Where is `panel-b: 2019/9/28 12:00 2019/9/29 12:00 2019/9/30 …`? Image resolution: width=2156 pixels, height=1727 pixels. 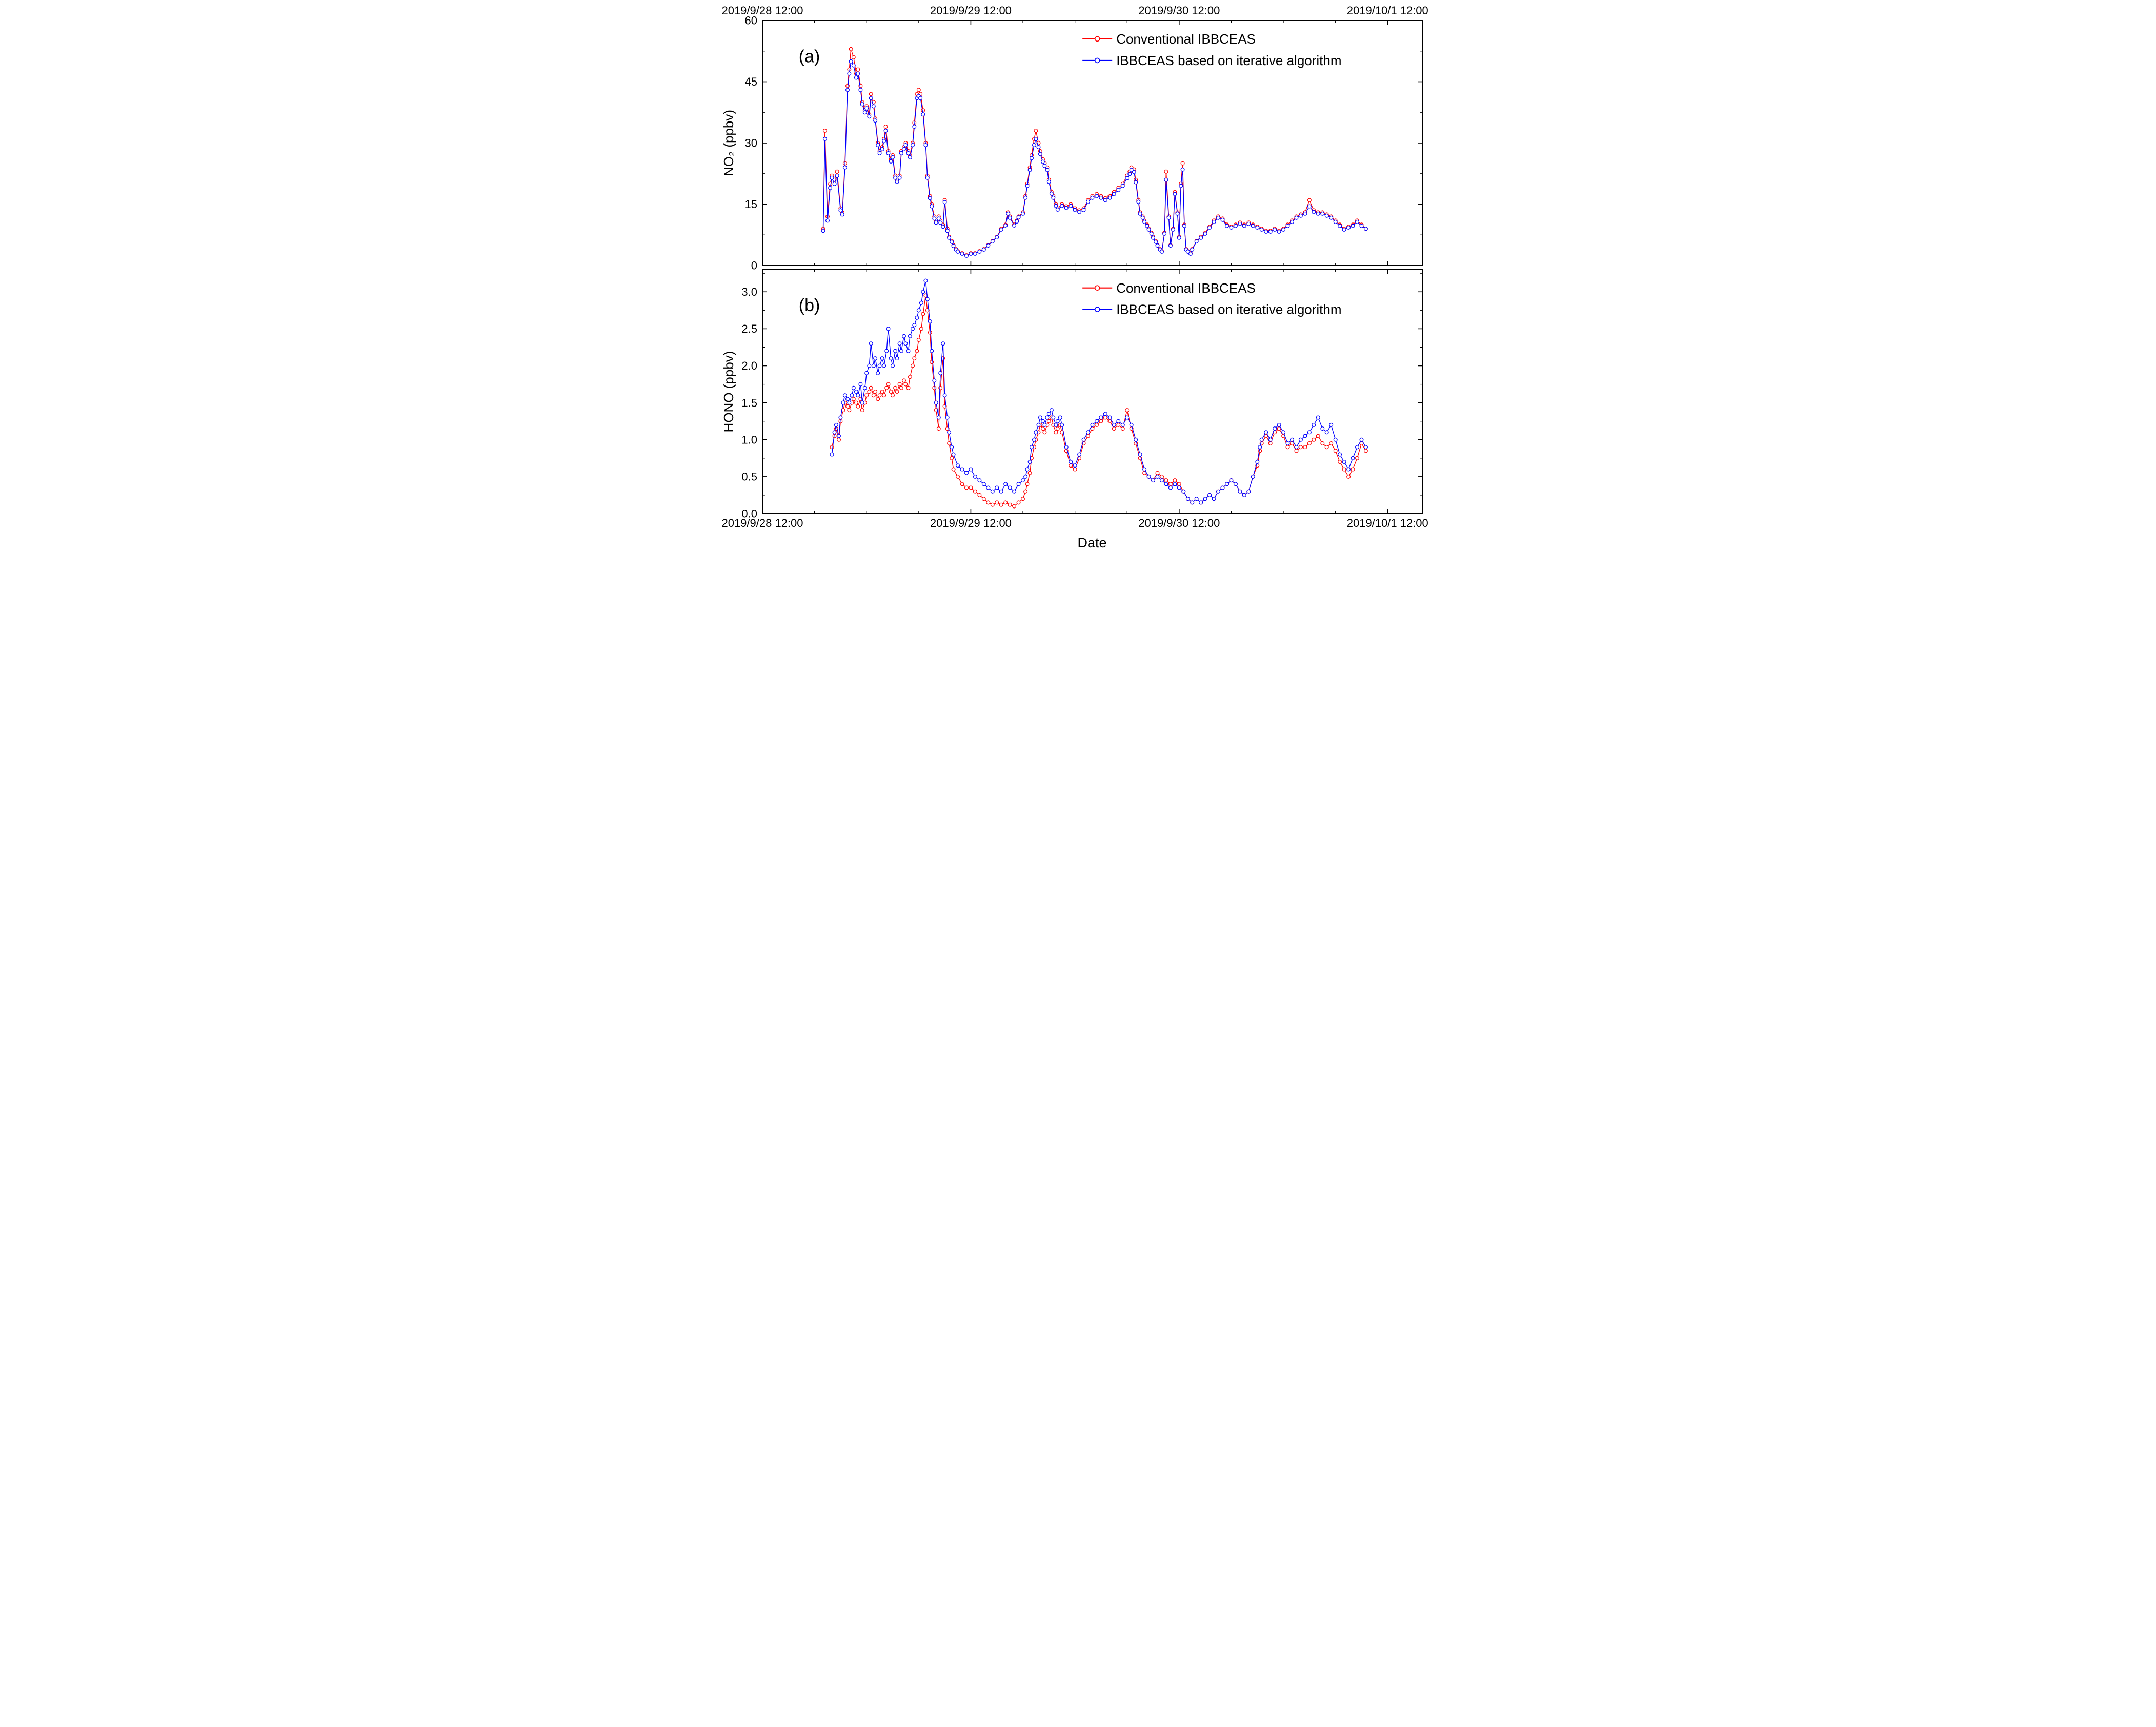
panel-b: 2019/9/28 12:00 2019/9/29 12:00 2019/9/30 … is located at coordinates (1074, 399).